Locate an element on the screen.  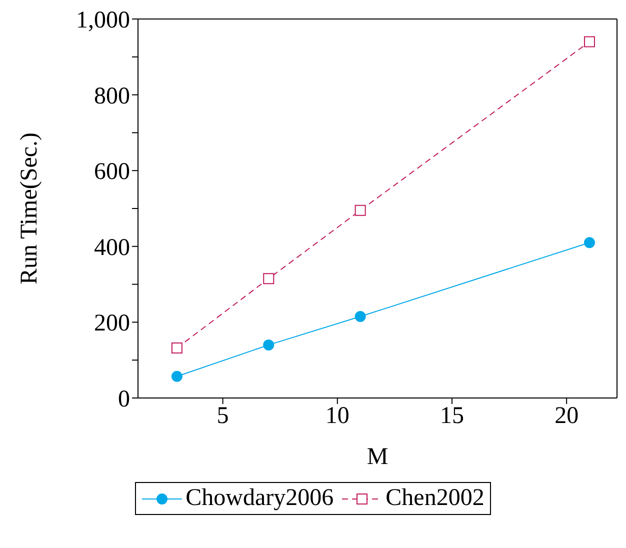
legend-label: Chen2002 is located at coordinates (435, 498).